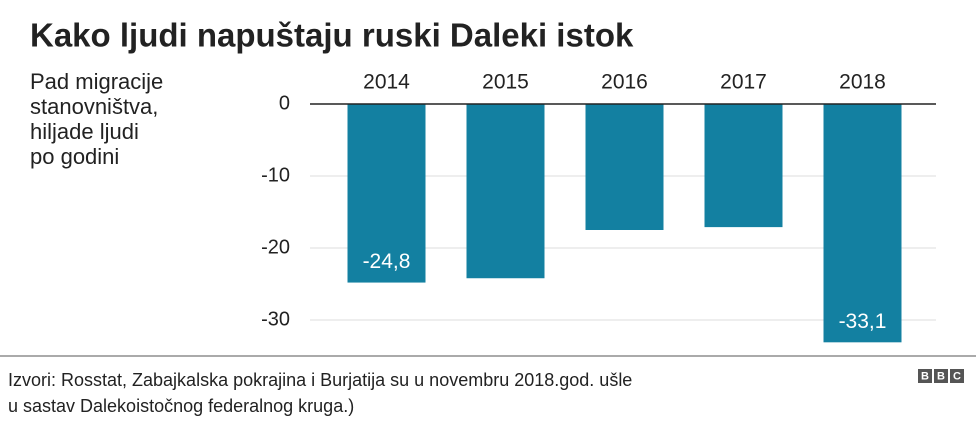 The height and width of the screenshot is (425, 976). What do you see at coordinates (387, 261) in the screenshot?
I see `data-label: -24,8` at bounding box center [387, 261].